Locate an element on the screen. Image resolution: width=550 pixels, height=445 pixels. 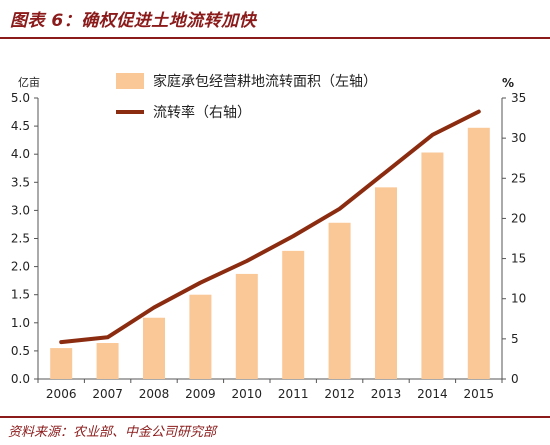
bar-2015 is located at coordinates (478, 253).